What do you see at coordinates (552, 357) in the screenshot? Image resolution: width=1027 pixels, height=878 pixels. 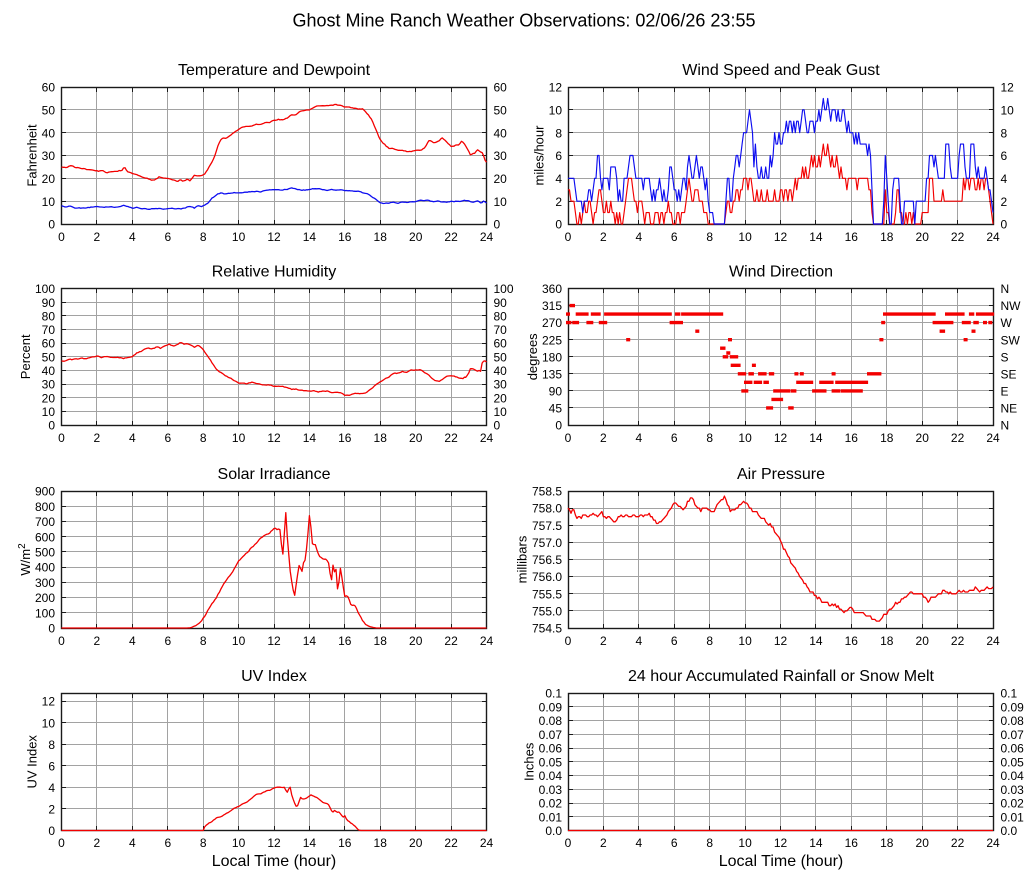 I see `svg-text: 180` at bounding box center [552, 357].